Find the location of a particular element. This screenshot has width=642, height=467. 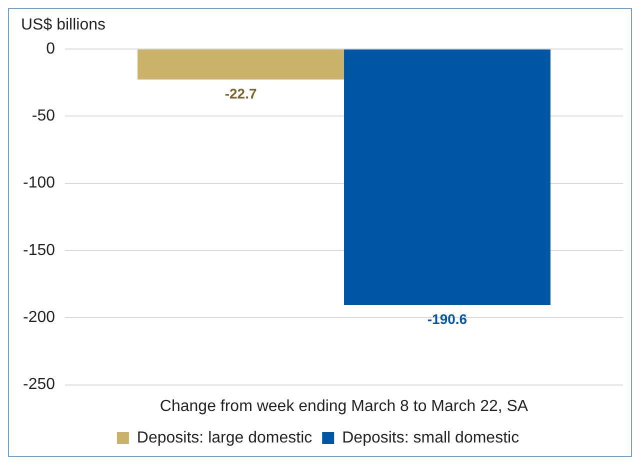

y-tick-label: 0 is located at coordinates (51, 49).